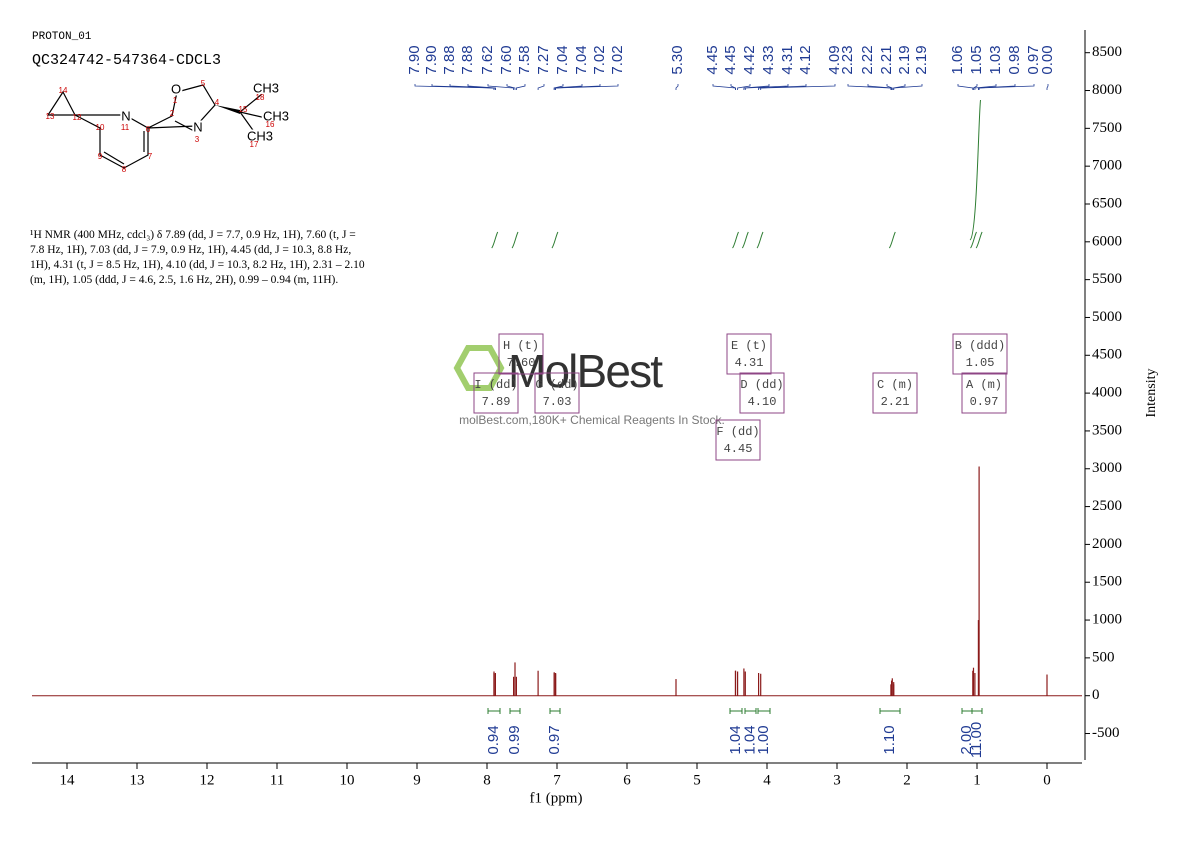 The width and height of the screenshot is (1190, 846). I want to click on peak-label: 2.23, so click(847, 59).